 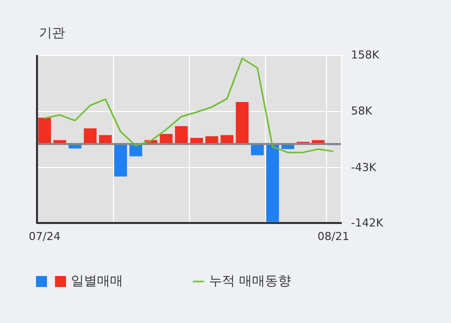 I want to click on x-tick-label: 07/24, so click(x=44, y=236).